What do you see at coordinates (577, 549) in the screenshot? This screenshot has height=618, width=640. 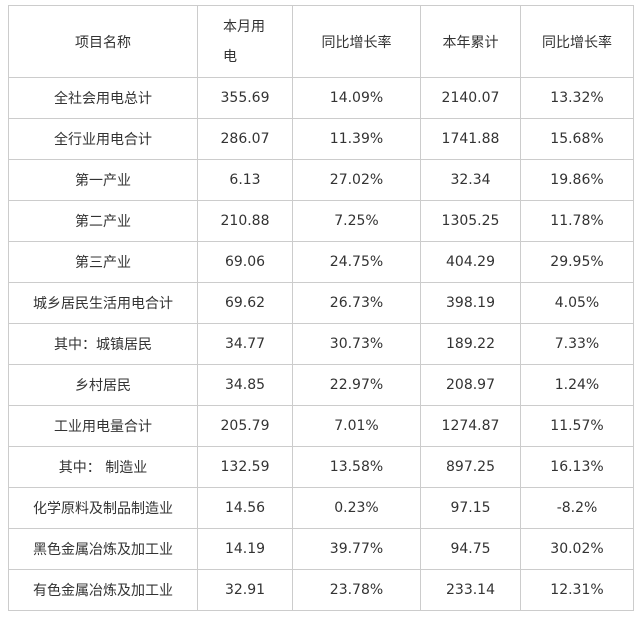 I see `table-cell: 30.02%` at bounding box center [577, 549].